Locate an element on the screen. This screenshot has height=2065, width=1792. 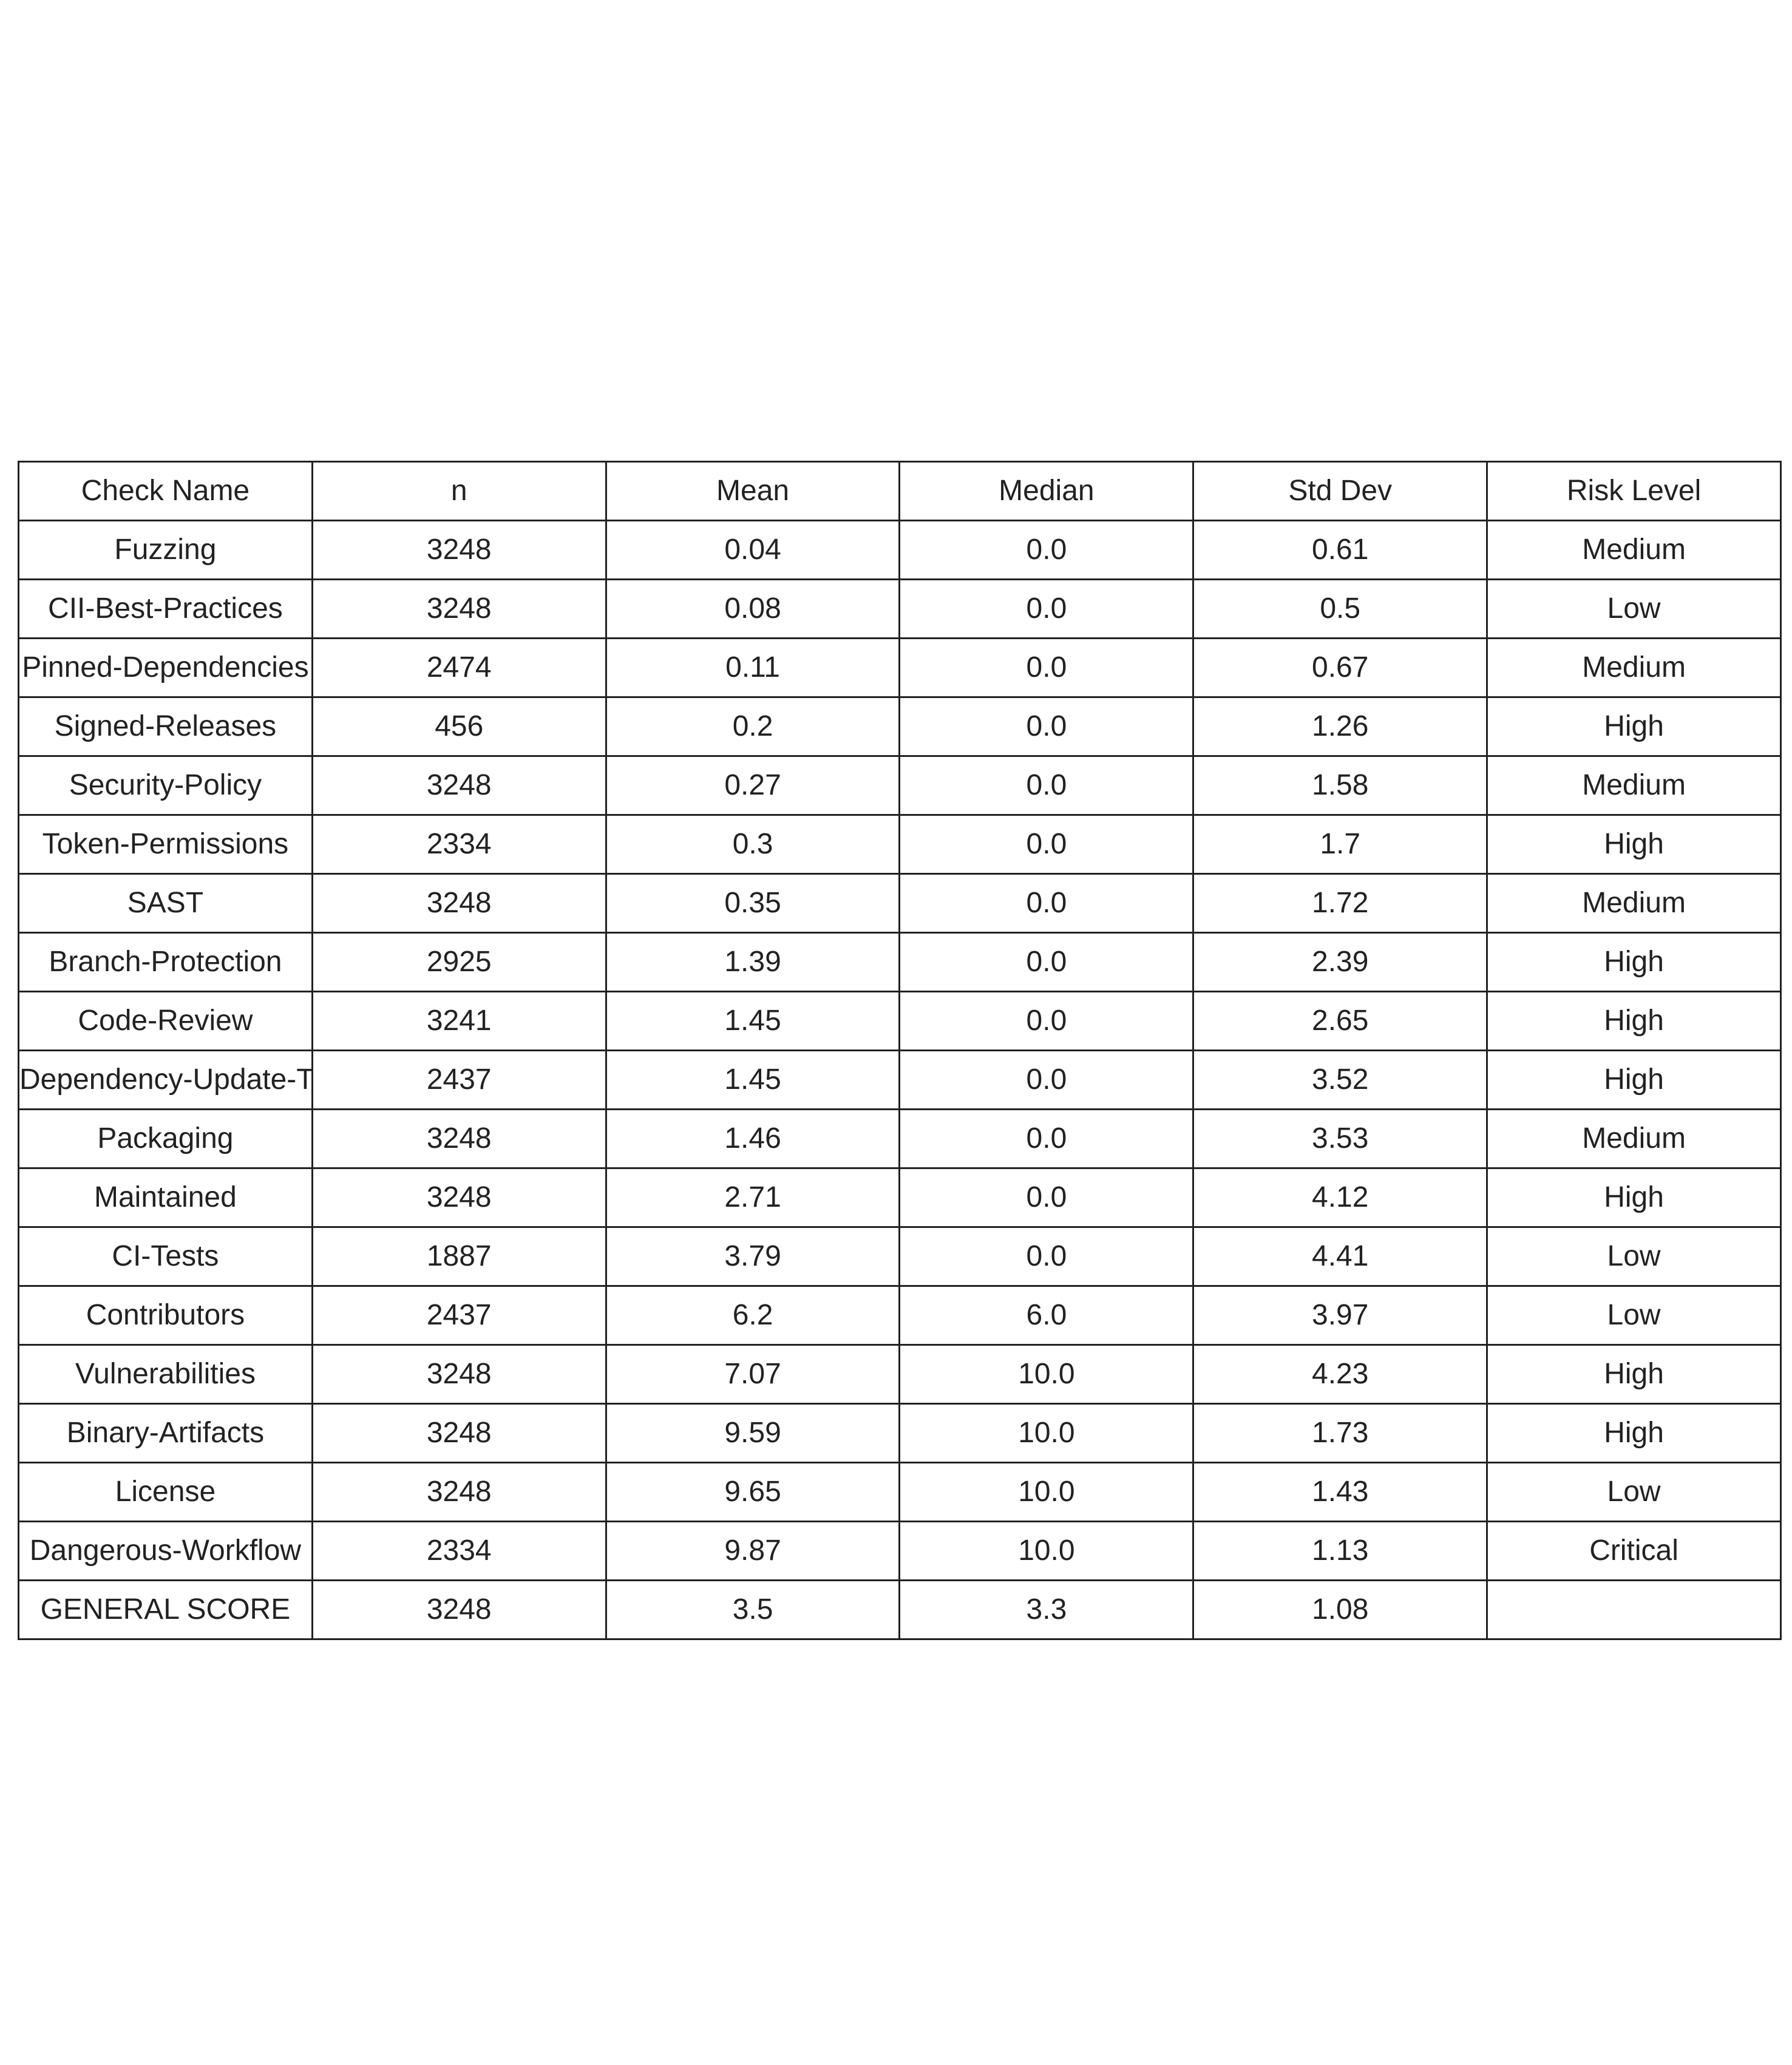
std-dev-cell: 1.08 is located at coordinates (1340, 1609).